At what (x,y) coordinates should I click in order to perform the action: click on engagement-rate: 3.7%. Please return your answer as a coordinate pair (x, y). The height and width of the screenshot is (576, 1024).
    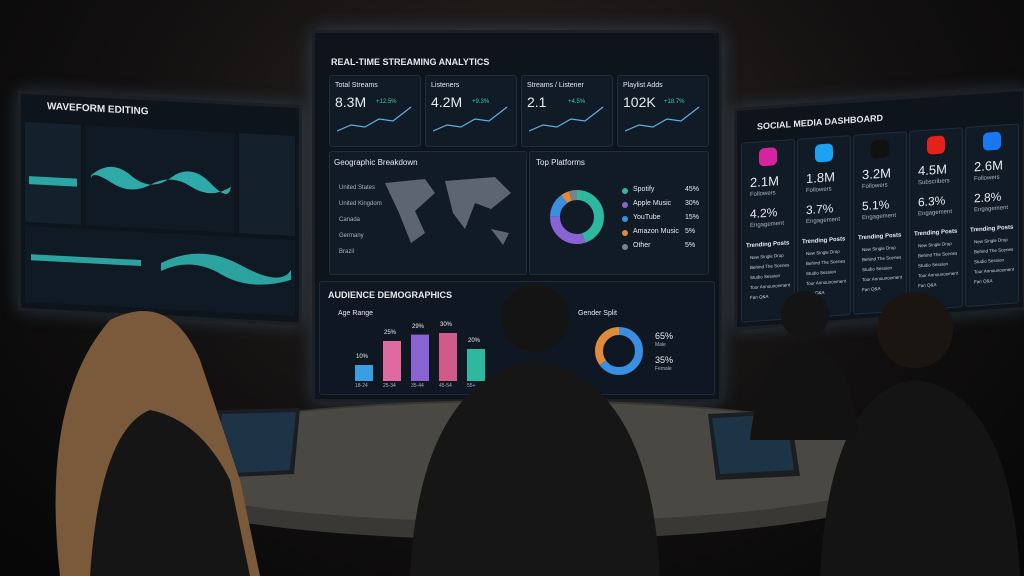
    Looking at the image, I should click on (820, 209).